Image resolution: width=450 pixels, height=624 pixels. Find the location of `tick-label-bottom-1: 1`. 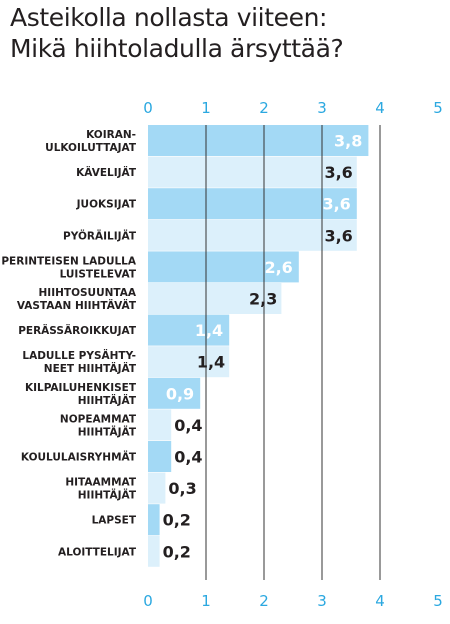

tick-label-bottom-1: 1 is located at coordinates (206, 601).